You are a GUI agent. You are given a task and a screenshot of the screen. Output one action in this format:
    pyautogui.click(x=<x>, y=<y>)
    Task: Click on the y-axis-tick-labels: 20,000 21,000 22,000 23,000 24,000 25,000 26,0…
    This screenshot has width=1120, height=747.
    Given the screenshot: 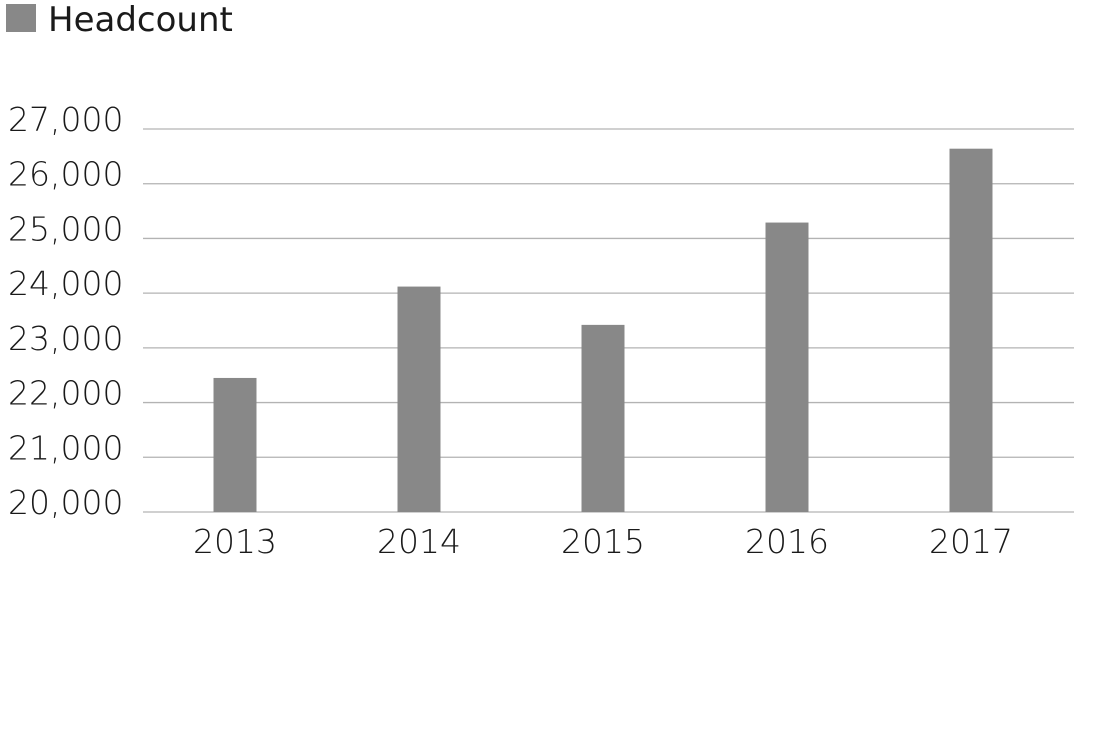 What is the action you would take?
    pyautogui.click(x=65, y=311)
    